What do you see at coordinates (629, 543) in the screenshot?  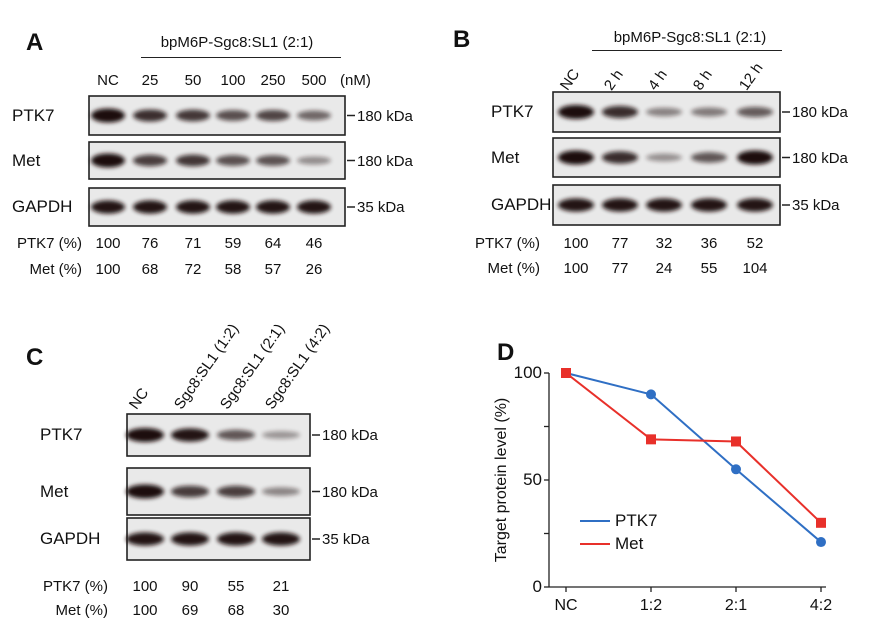 I see `legend-label: Met` at bounding box center [629, 543].